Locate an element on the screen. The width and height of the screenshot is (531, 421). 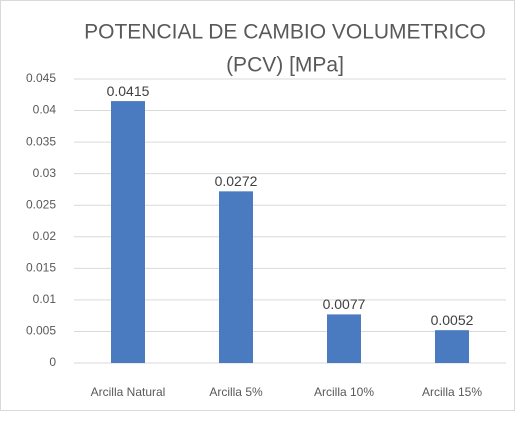
y-tick-label: 0.015 is located at coordinates (41, 268).